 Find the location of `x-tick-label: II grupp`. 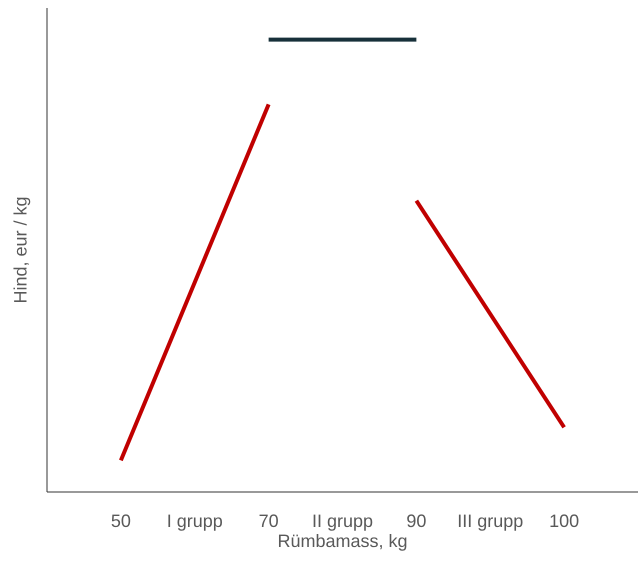

x-tick-label: II grupp is located at coordinates (343, 520).